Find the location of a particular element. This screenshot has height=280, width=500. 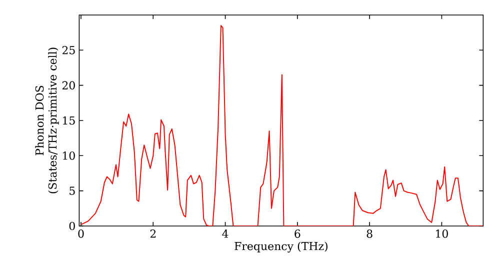

y-tick-label: 10 is located at coordinates (69, 156).